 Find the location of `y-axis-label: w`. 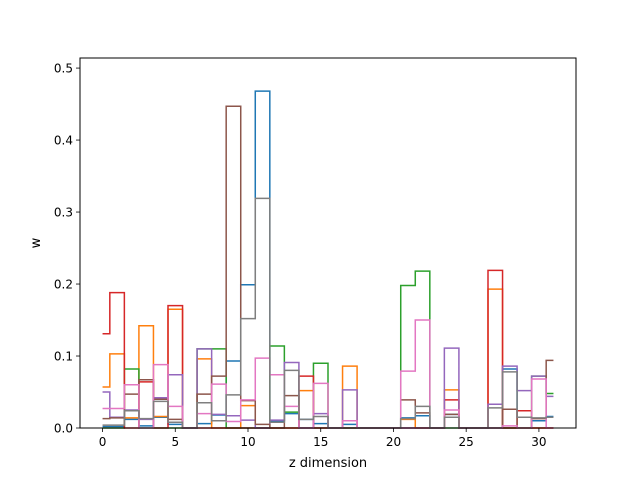

y-axis-label: w is located at coordinates (36, 242).